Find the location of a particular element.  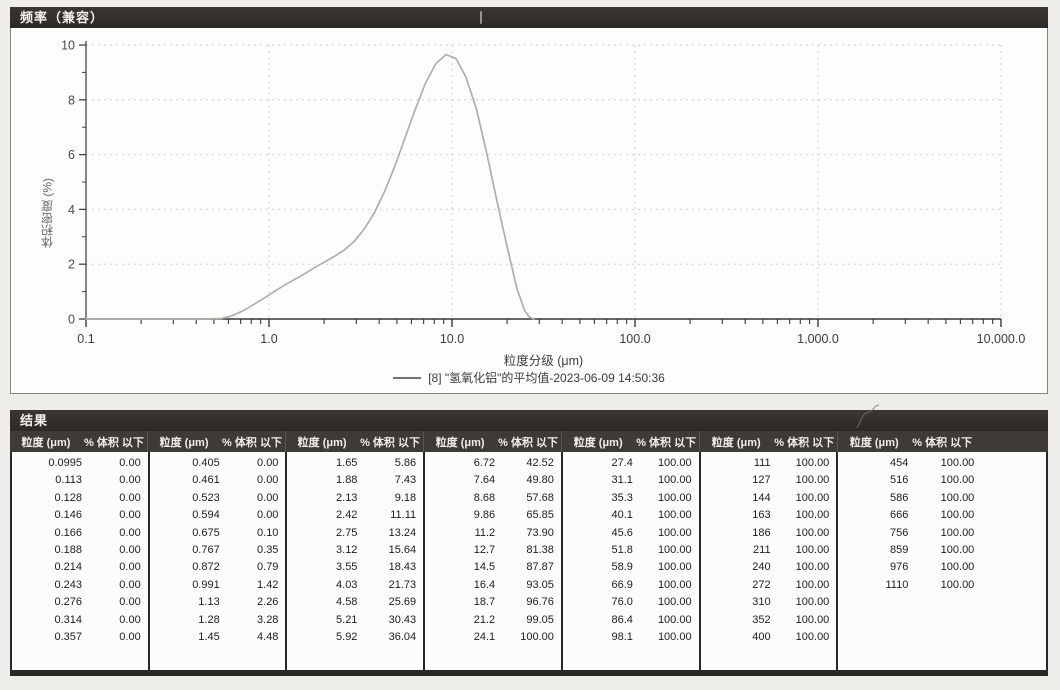

volume-below-value: 65.85 is located at coordinates (540, 515).